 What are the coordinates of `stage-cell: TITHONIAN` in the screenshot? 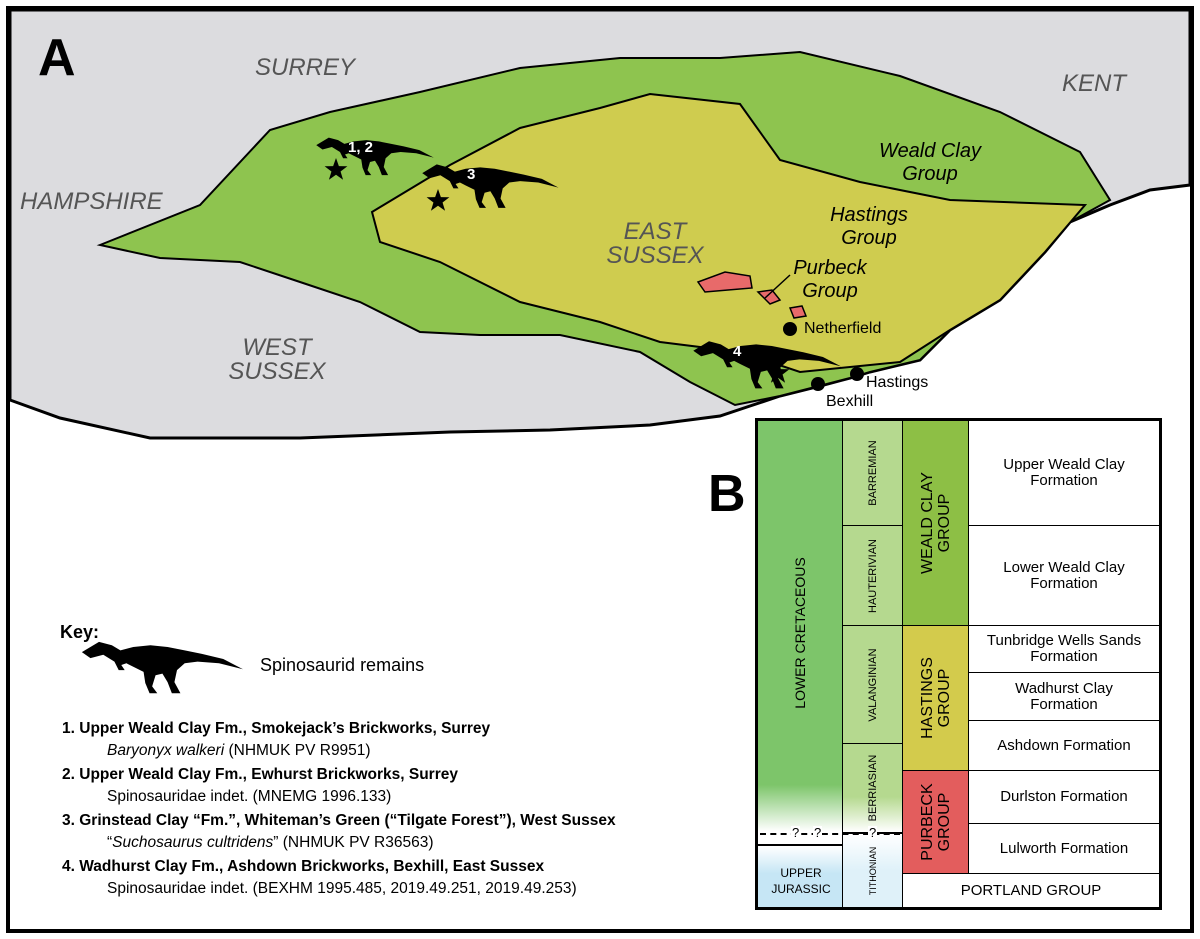 It's located at (872, 870).